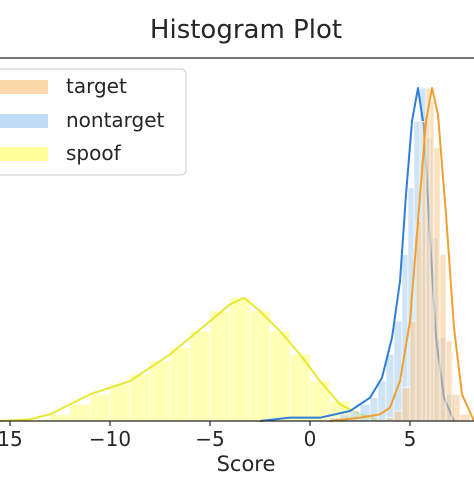  What do you see at coordinates (110, 439) in the screenshot?
I see `x-tick-label: −10` at bounding box center [110, 439].